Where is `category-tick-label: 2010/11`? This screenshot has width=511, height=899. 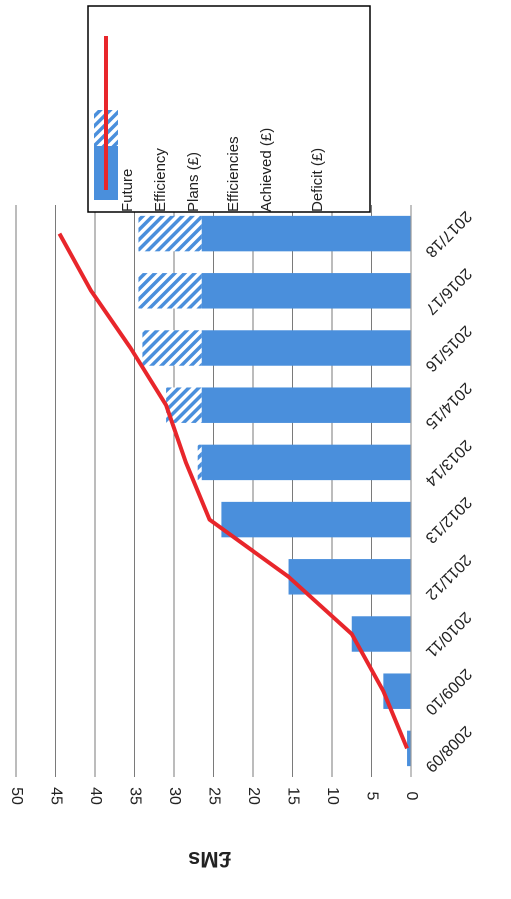 category-tick-label: 2010/11 is located at coordinates (448, 634).